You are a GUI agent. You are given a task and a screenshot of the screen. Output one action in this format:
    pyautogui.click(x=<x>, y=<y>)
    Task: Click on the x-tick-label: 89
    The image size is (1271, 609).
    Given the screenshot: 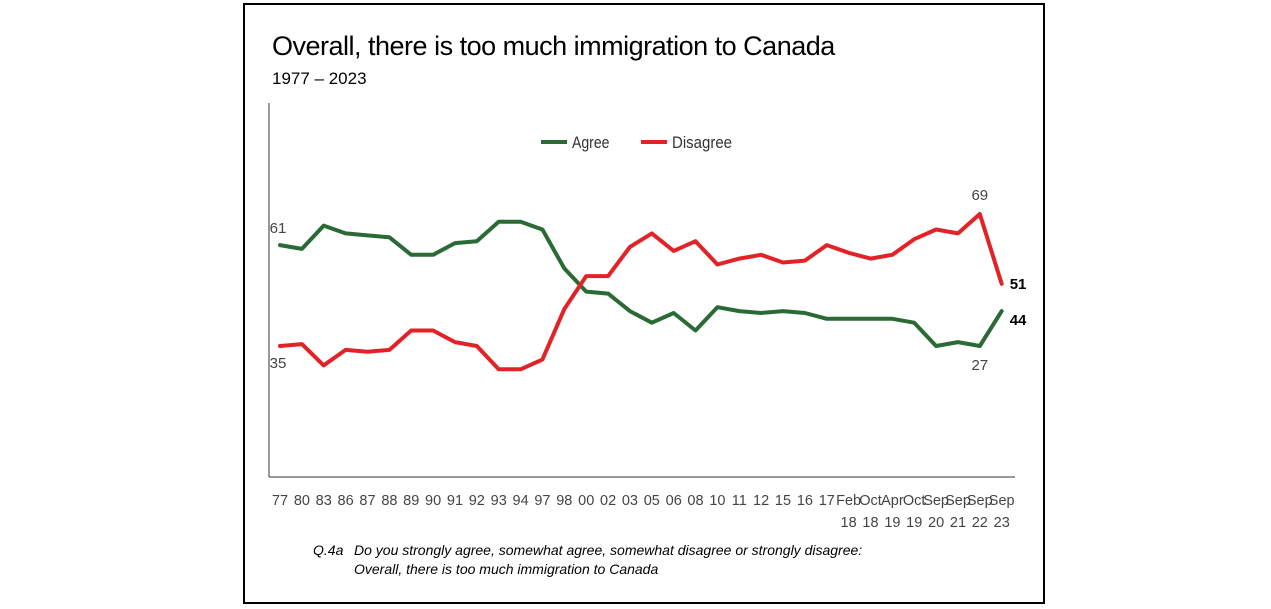 What is the action you would take?
    pyautogui.click(x=411, y=501)
    